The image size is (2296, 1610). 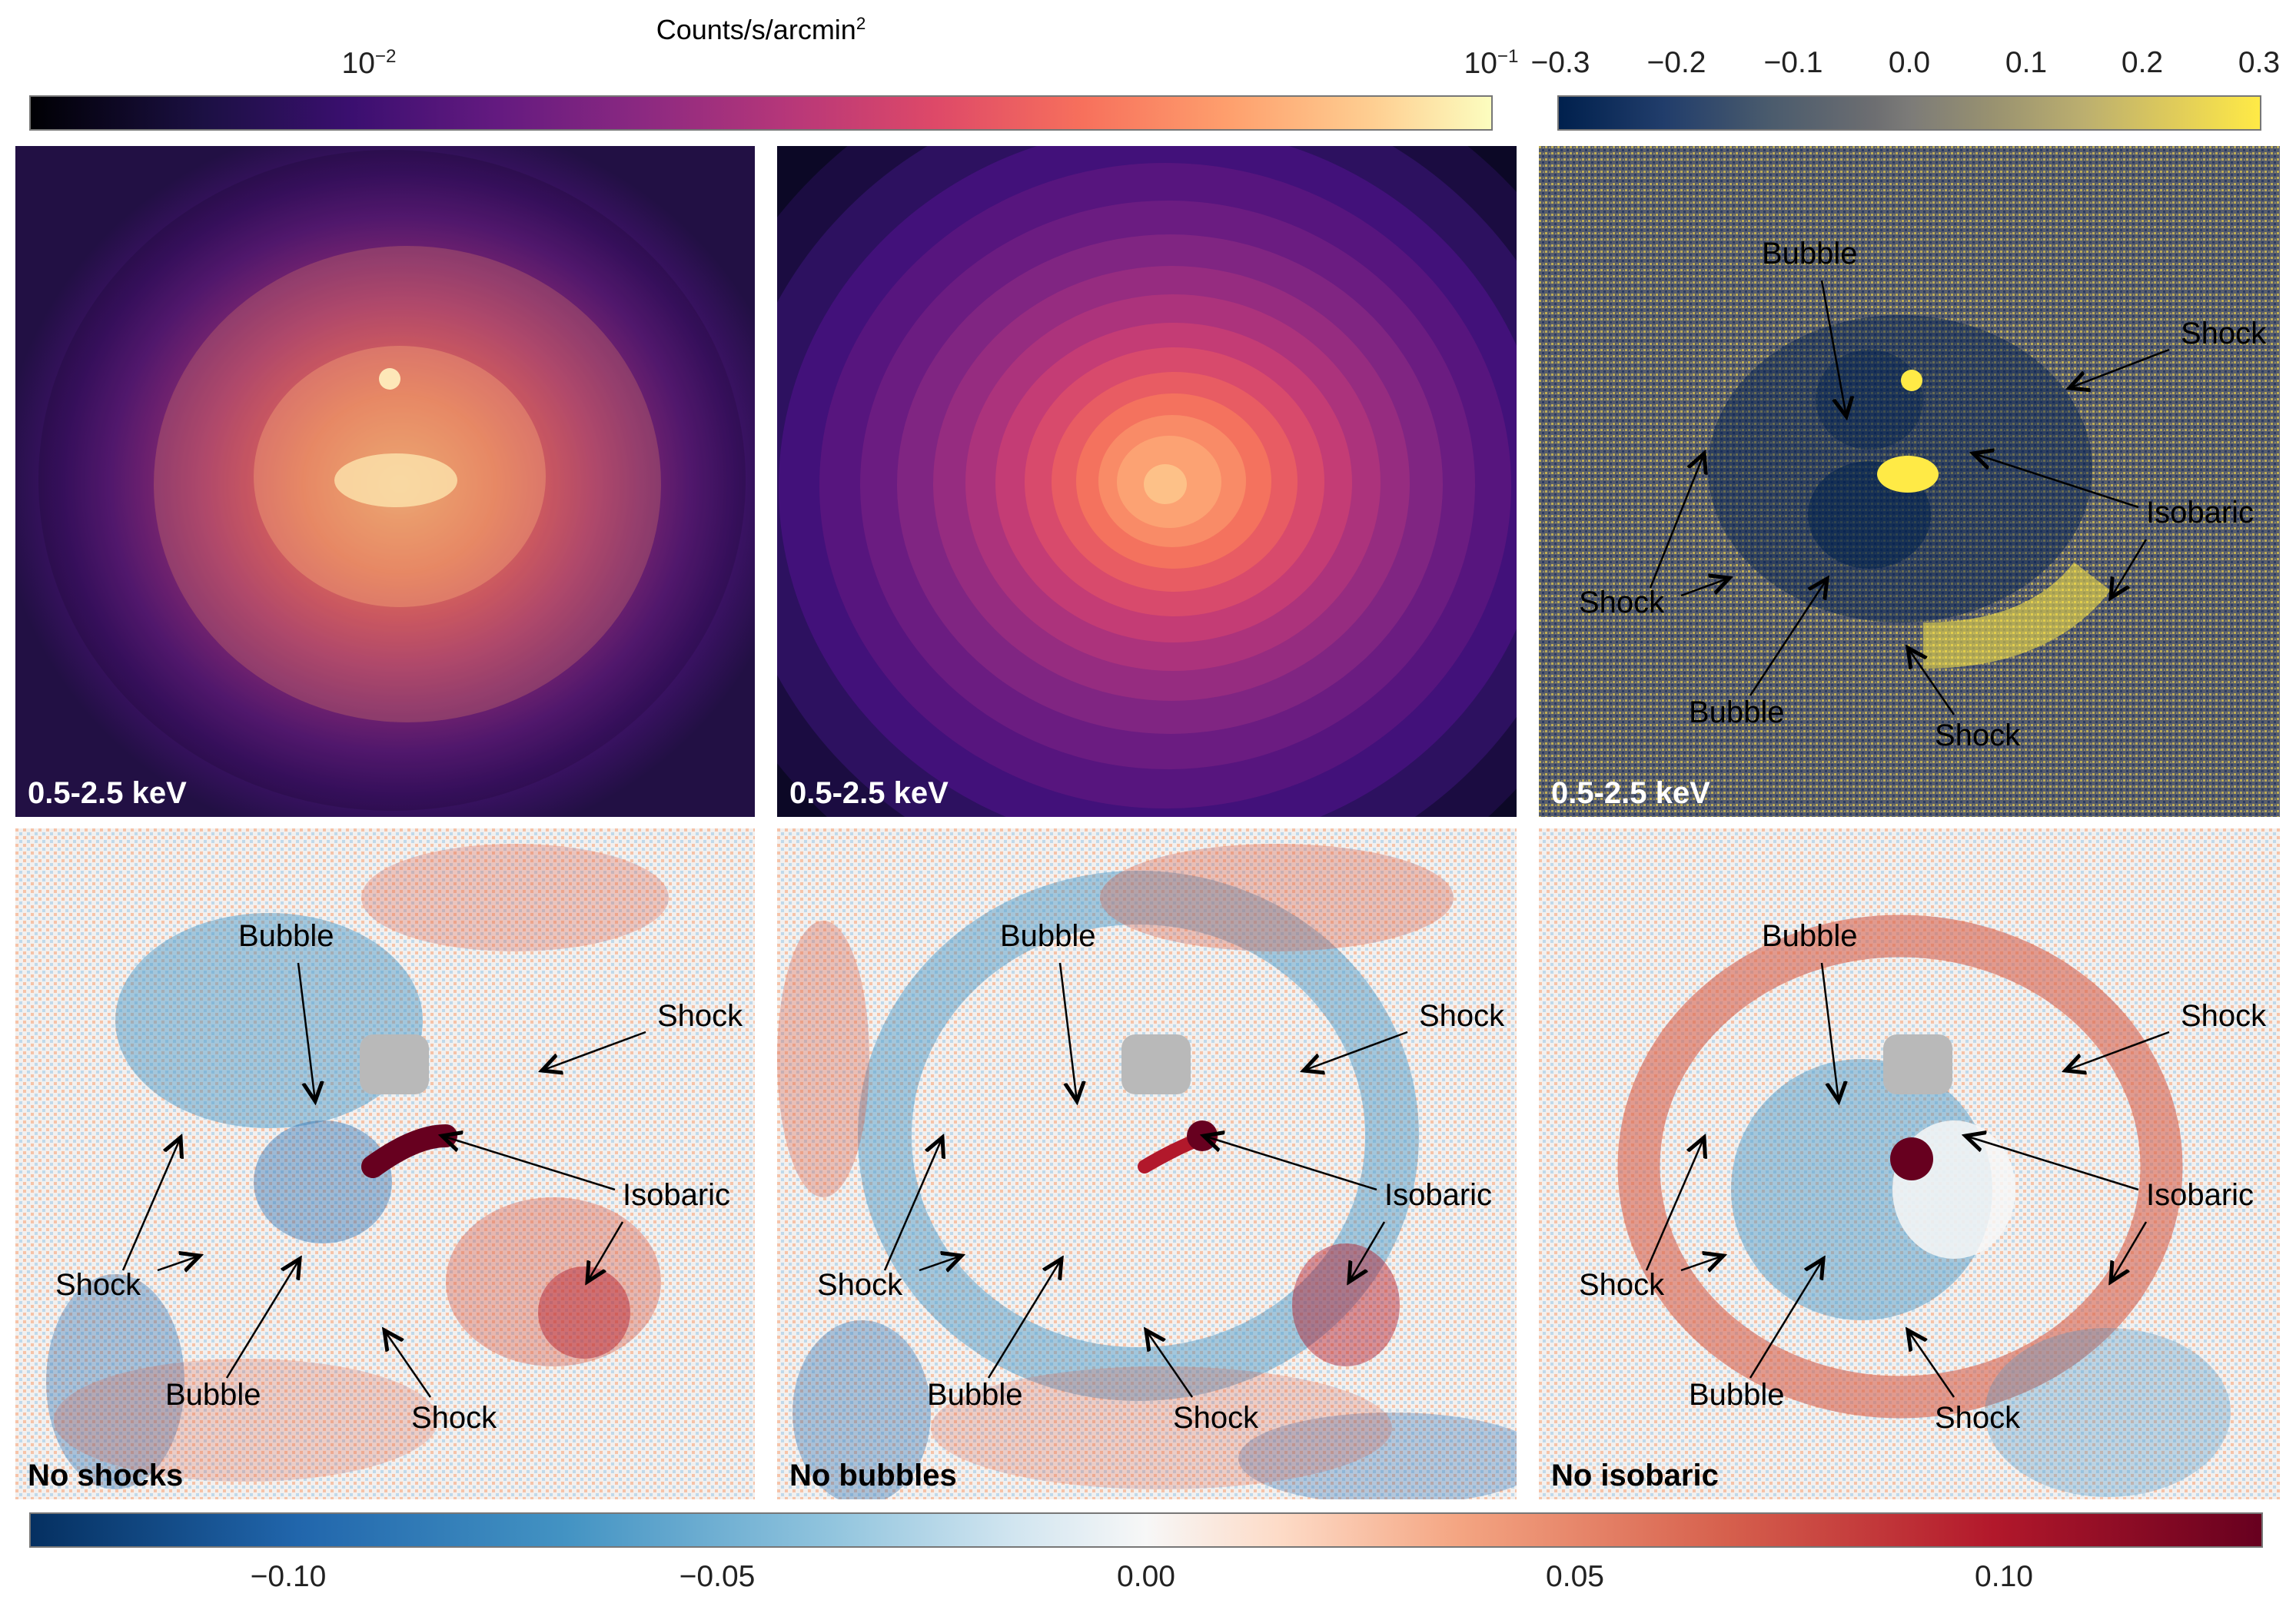 I want to click on rdbu-tick-0: 0.00, so click(x=1146, y=1576).